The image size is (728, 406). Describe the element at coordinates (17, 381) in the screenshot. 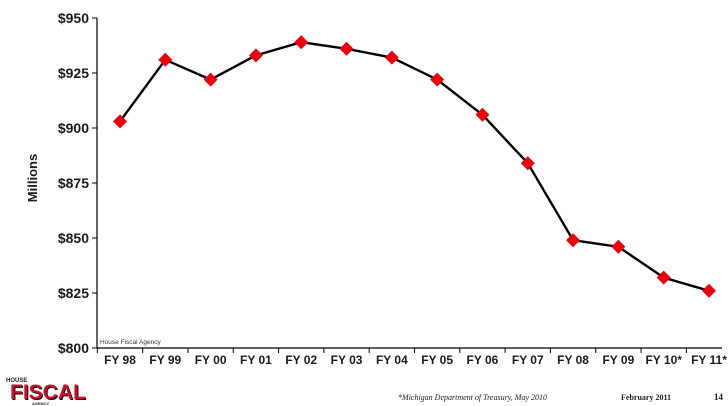

I see `logo-top-text: HOUSE` at that location.